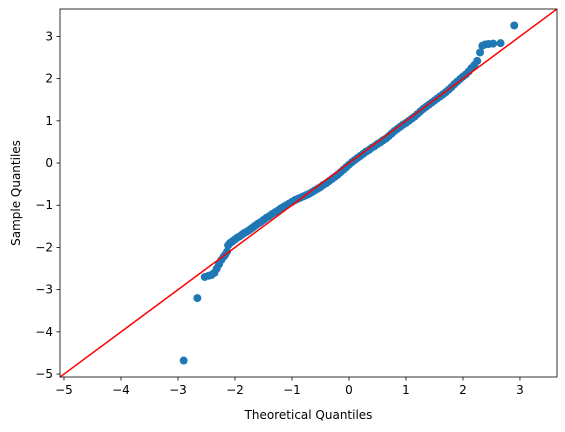 This screenshot has width=565, height=432. What do you see at coordinates (44, 247) in the screenshot?
I see `y-tick-label: −2` at bounding box center [44, 247].